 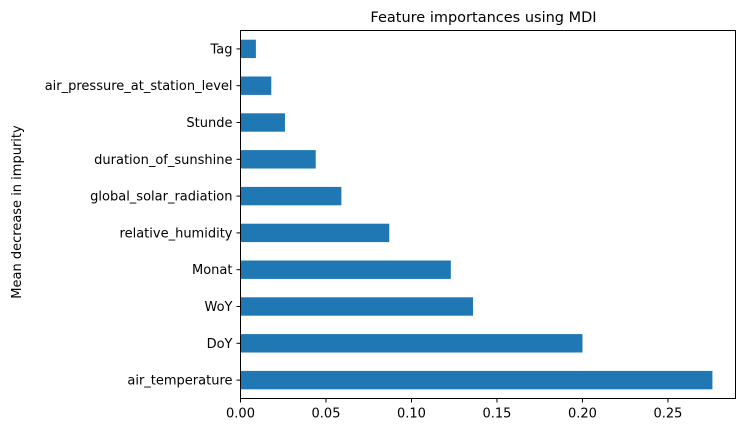 What do you see at coordinates (667, 414) in the screenshot?
I see `x-tick-label: 0.25` at bounding box center [667, 414].